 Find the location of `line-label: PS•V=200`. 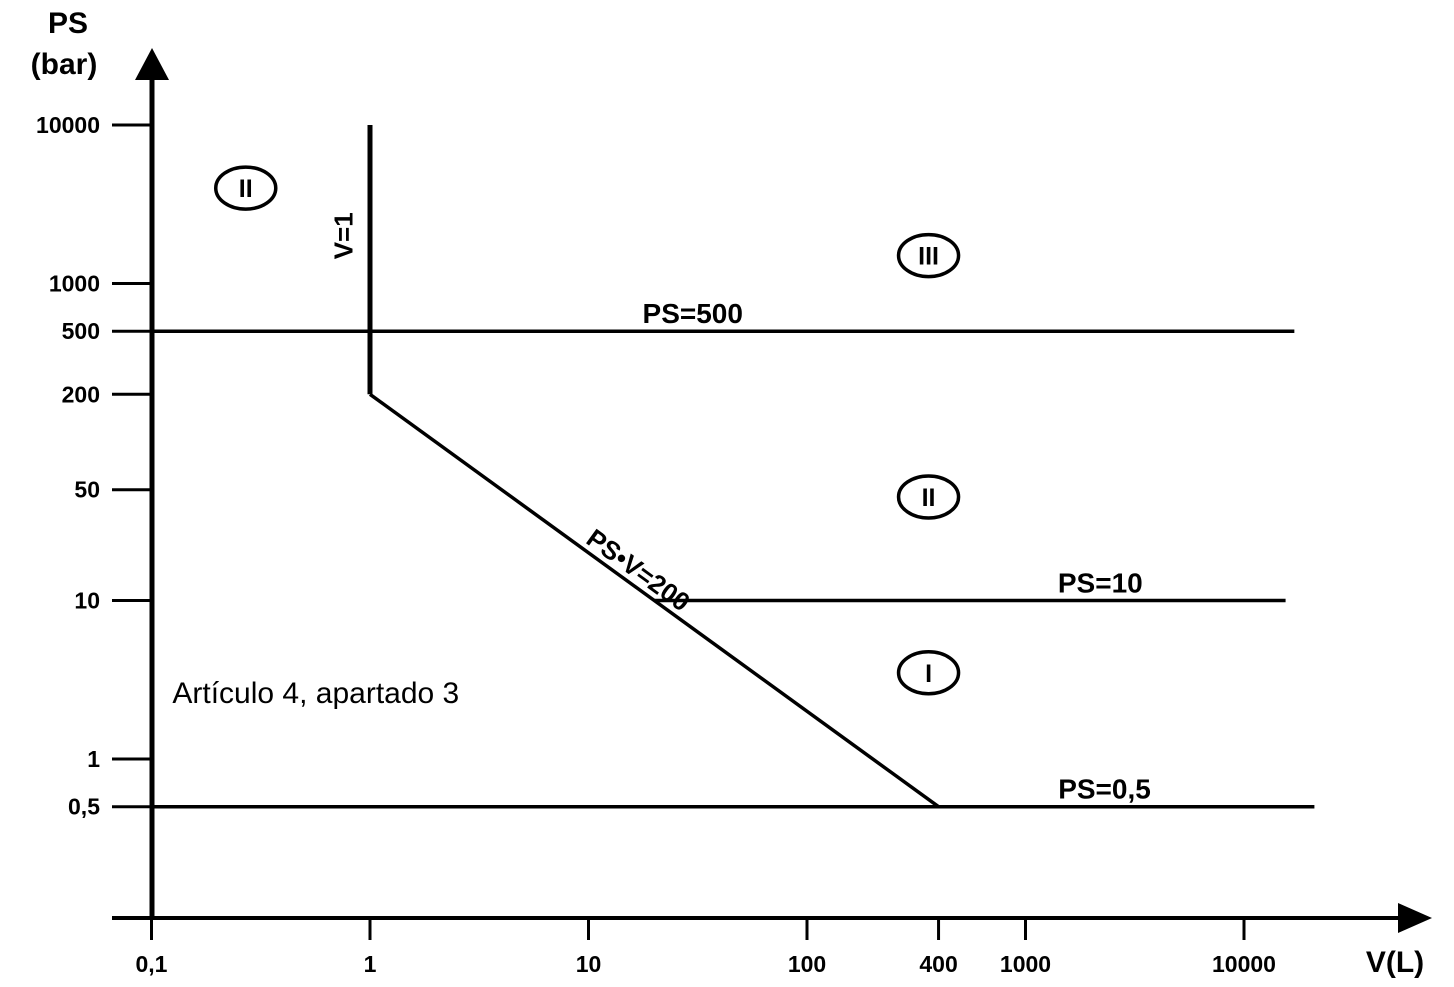

line-label: PS•V=200 is located at coordinates (638, 570).